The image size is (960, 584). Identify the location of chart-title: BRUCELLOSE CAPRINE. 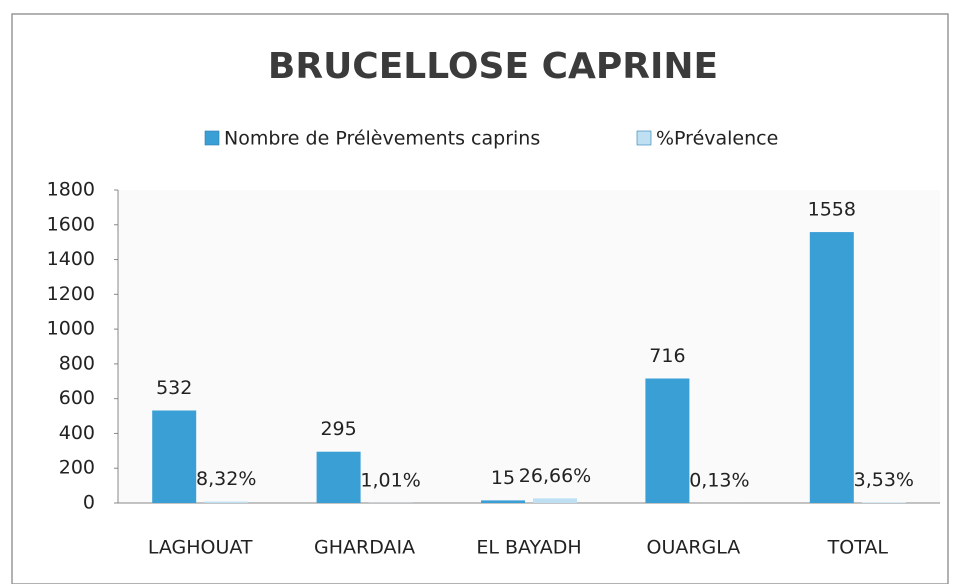
(493, 66).